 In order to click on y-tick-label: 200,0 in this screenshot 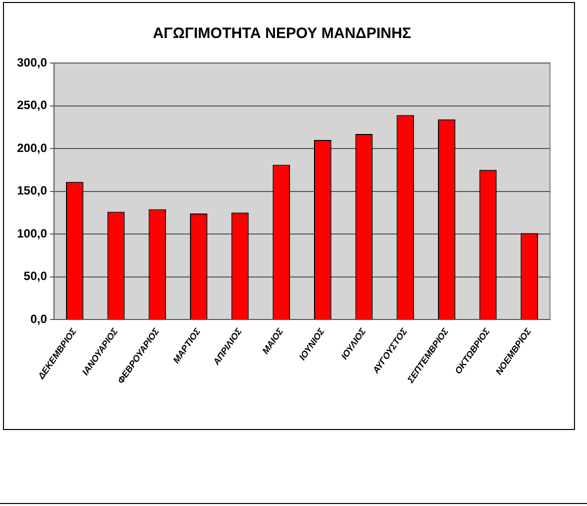, I will do `click(32, 147)`.